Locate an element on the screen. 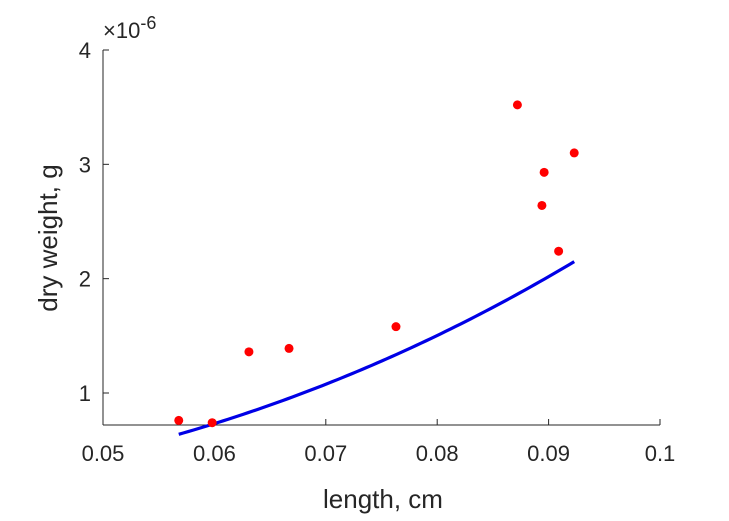 This screenshot has width=729, height=521. x-tick-label: 0.05 is located at coordinates (103, 453).